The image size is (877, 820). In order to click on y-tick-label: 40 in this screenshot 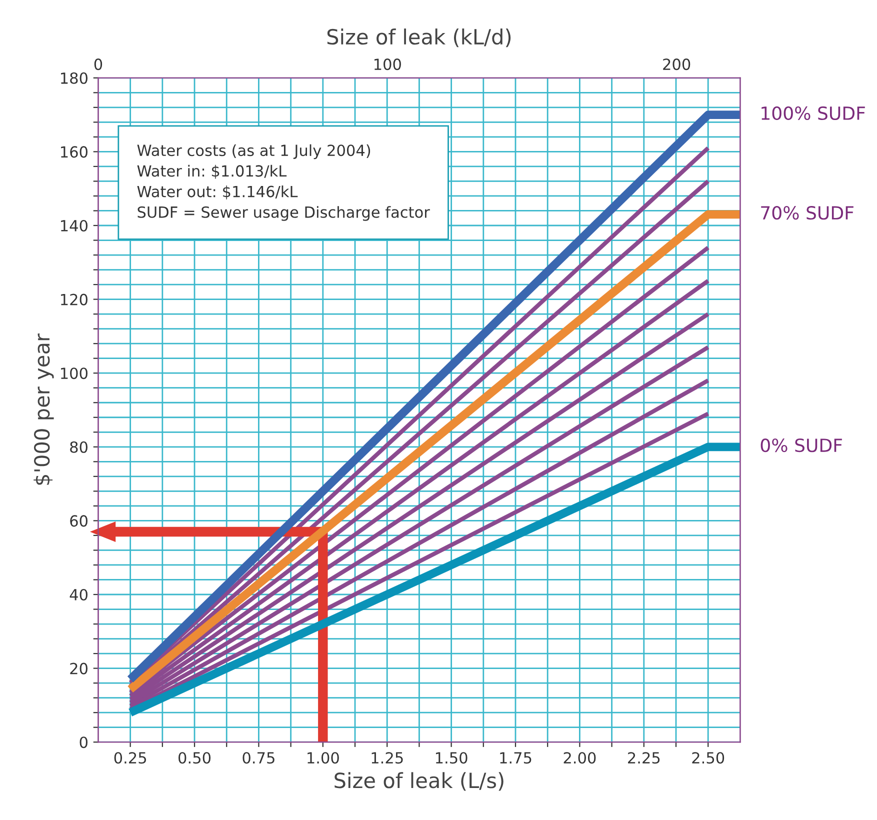, I will do `click(79, 594)`.